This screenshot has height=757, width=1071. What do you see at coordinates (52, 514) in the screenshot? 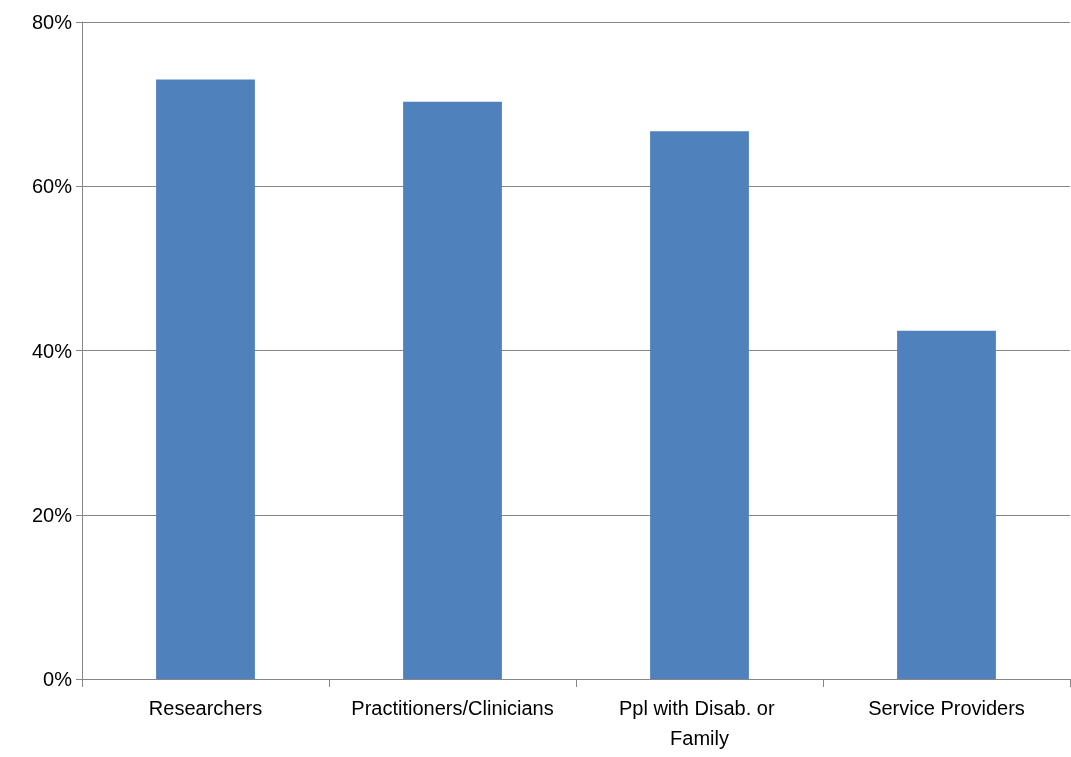
I see `y-tick-label: 20%` at bounding box center [52, 514].